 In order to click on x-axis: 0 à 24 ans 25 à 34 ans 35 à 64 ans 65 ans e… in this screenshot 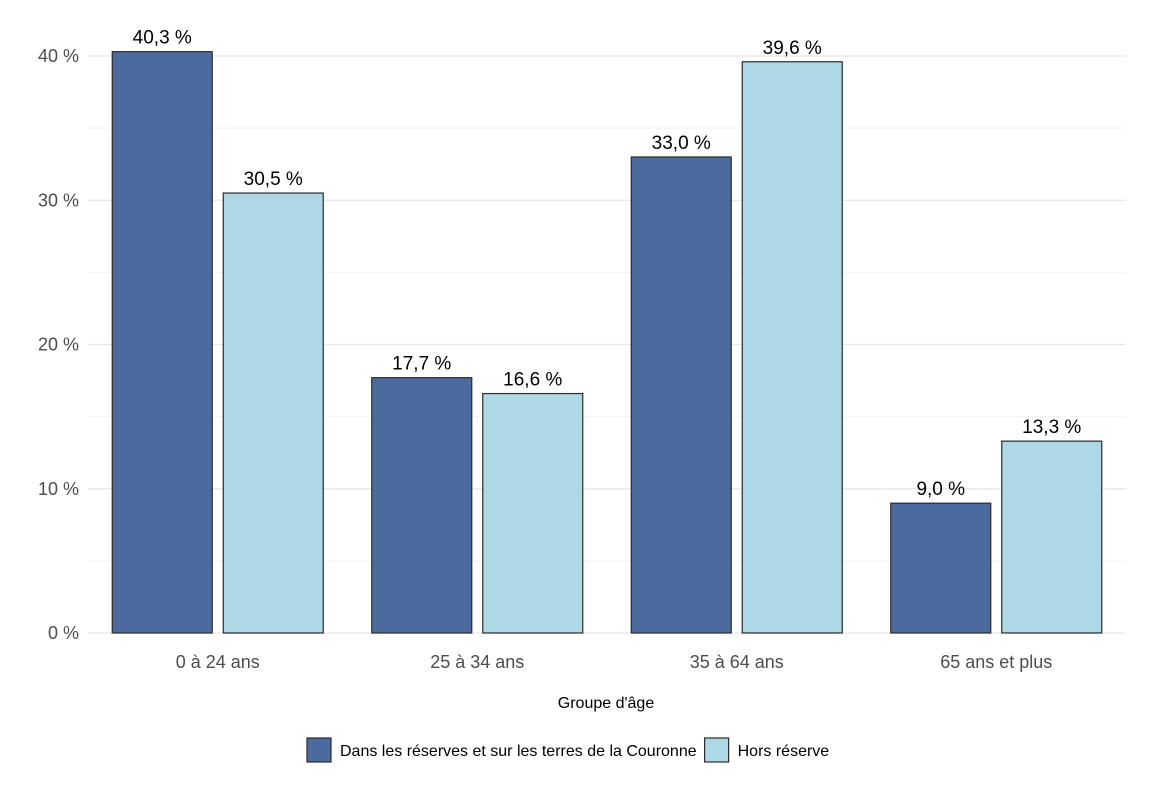, I will do `click(614, 662)`.